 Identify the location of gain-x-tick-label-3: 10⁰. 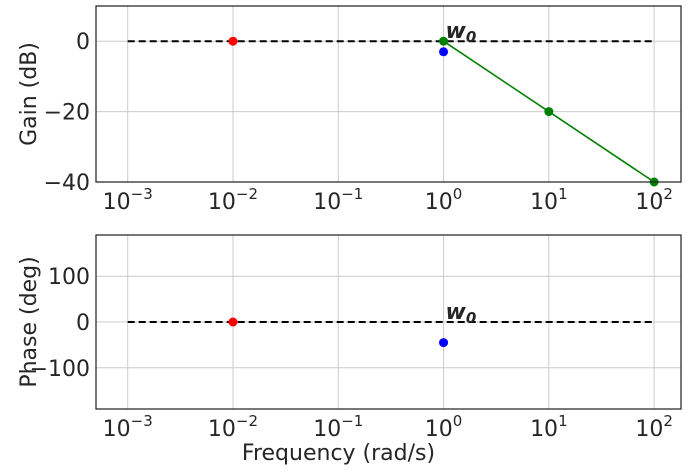
(444, 200).